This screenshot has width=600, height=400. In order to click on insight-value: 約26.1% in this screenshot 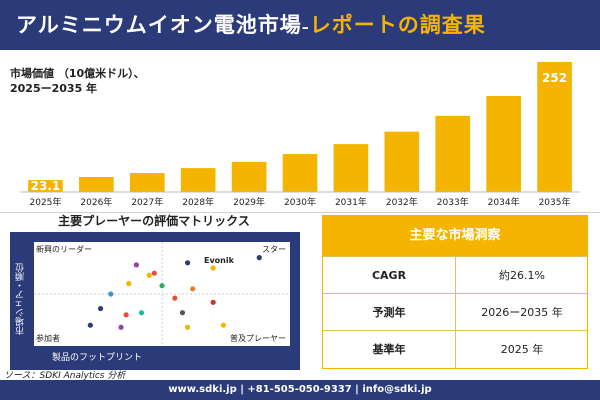, I will do `click(521, 275)`.